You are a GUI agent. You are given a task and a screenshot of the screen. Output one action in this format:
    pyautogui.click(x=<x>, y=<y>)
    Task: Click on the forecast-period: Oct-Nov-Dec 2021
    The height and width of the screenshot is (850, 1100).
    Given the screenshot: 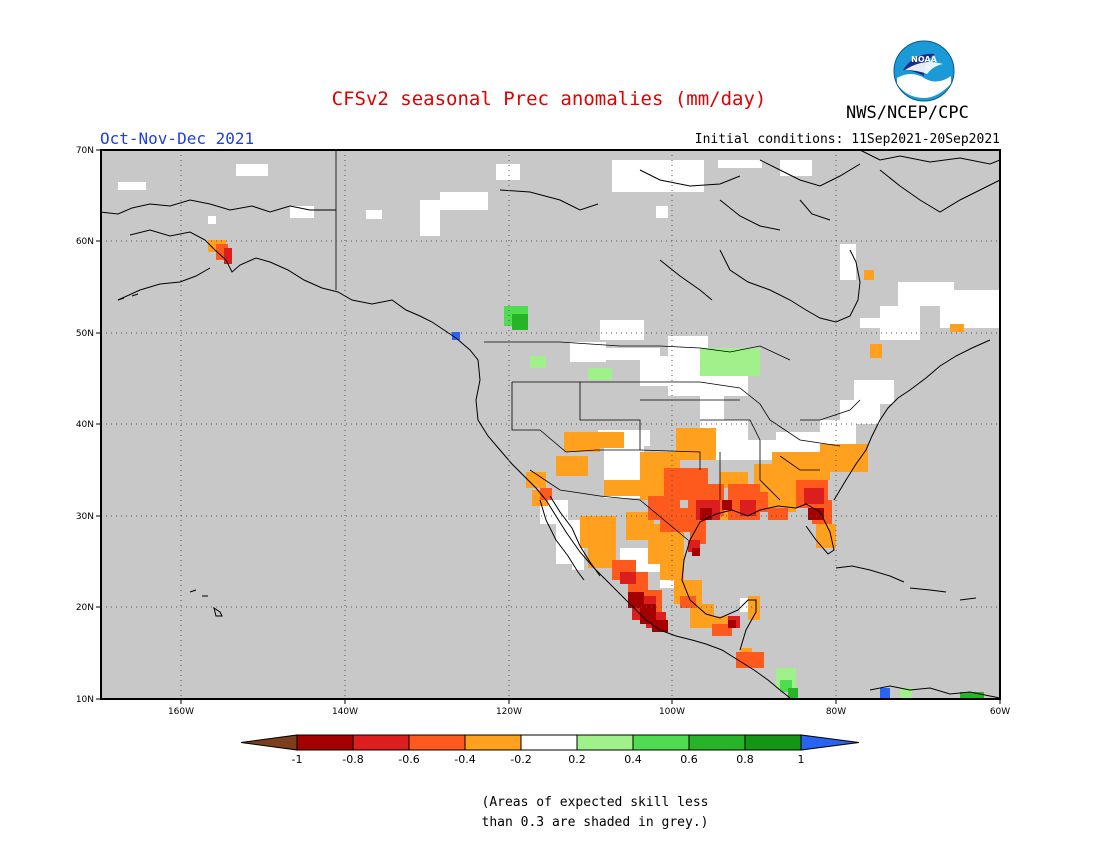 What is the action you would take?
    pyautogui.click(x=177, y=138)
    